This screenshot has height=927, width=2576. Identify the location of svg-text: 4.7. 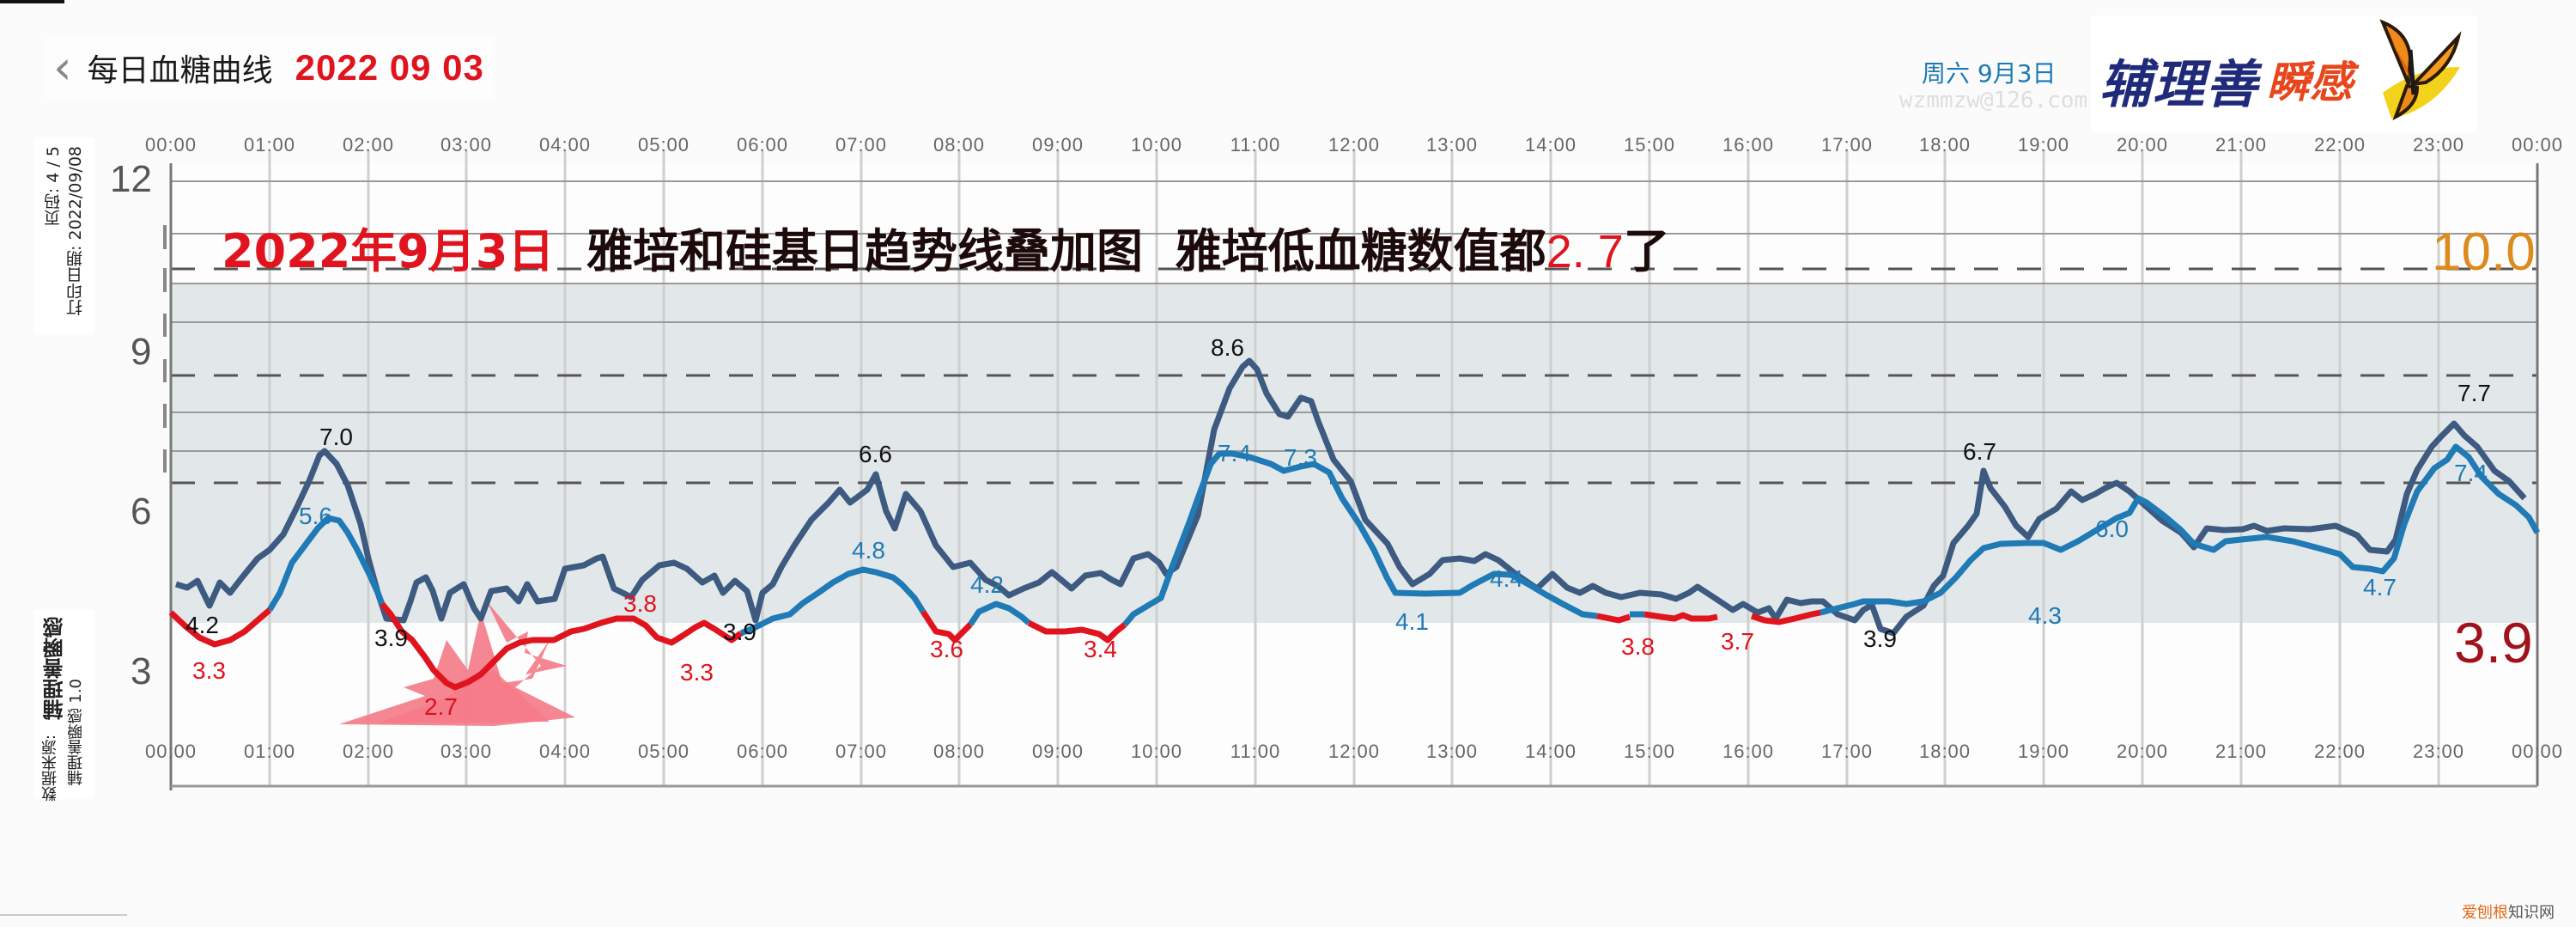
(2380, 587).